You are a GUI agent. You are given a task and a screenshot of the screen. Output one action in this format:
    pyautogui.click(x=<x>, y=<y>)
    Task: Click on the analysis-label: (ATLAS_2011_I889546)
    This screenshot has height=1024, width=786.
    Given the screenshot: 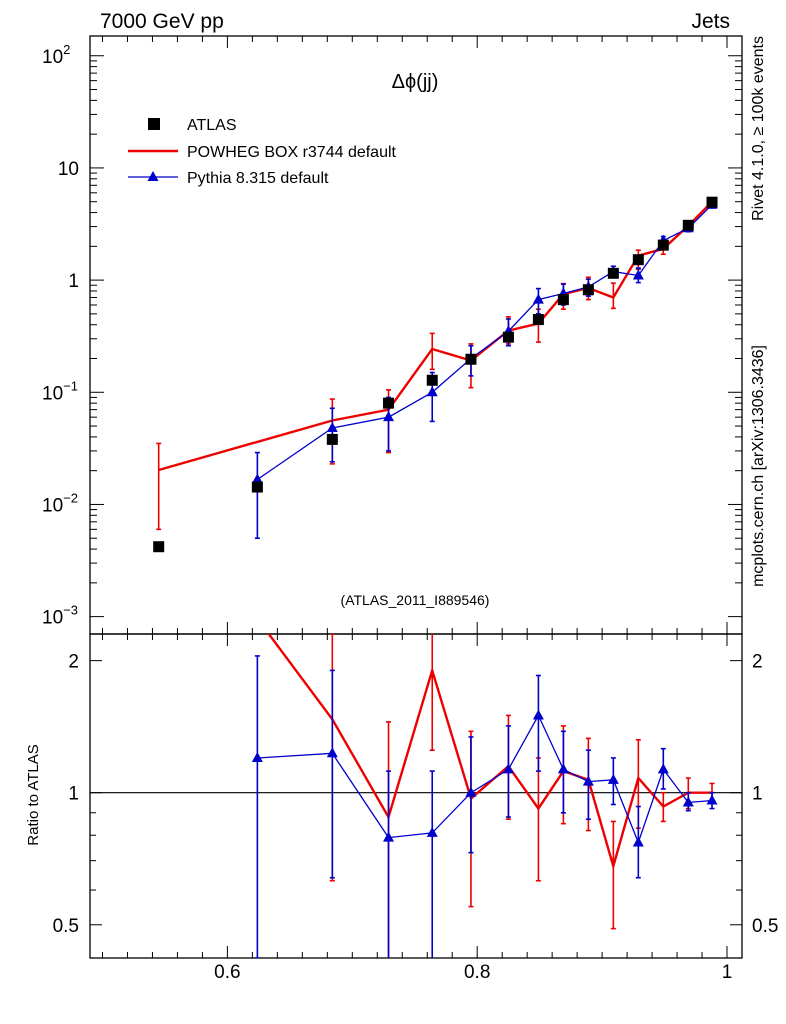 What is the action you would take?
    pyautogui.click(x=415, y=600)
    